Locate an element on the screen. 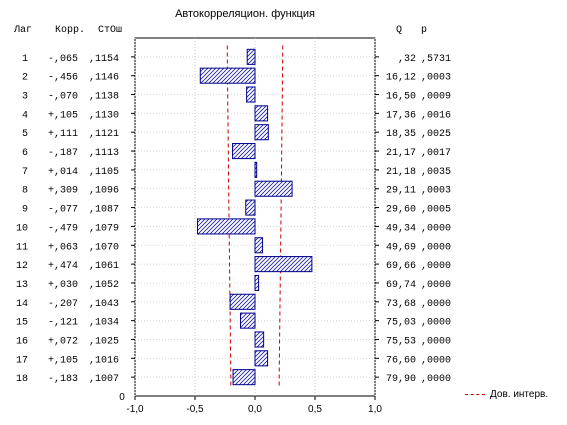 This screenshot has width=567, height=425. q-value: 69,74 is located at coordinates (401, 285).